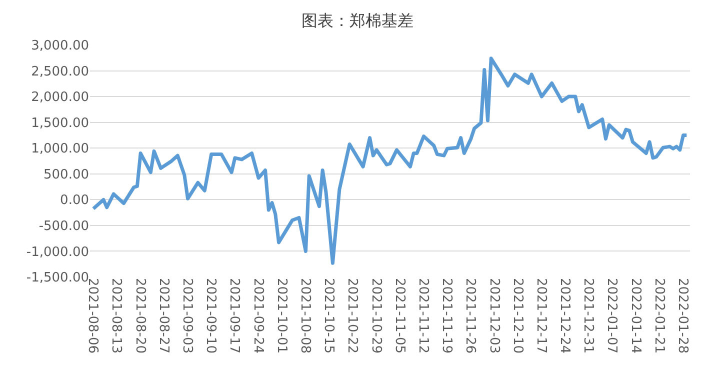 This screenshot has width=715, height=366. What do you see at coordinates (281, 316) in the screenshot?
I see `x-tick-label: 2021-10-01` at bounding box center [281, 316].